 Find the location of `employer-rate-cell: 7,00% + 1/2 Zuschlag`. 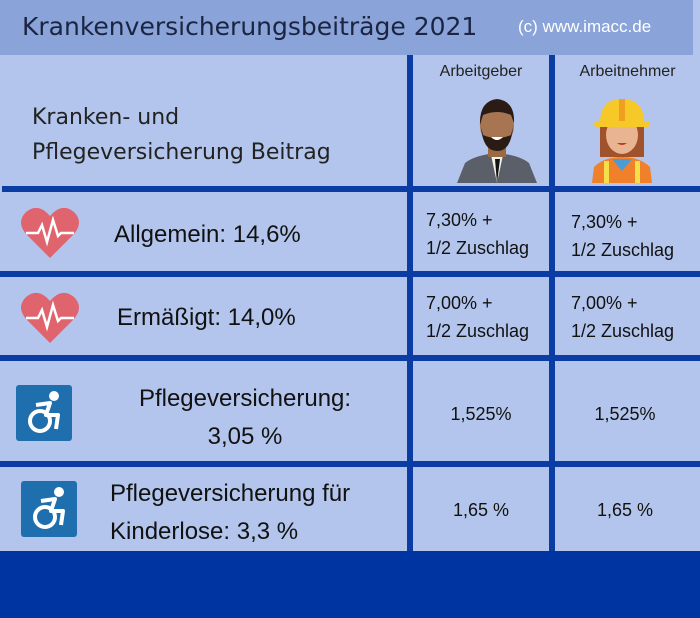

employer-rate-cell: 7,00% + 1/2 Zuschlag is located at coordinates (477, 317).